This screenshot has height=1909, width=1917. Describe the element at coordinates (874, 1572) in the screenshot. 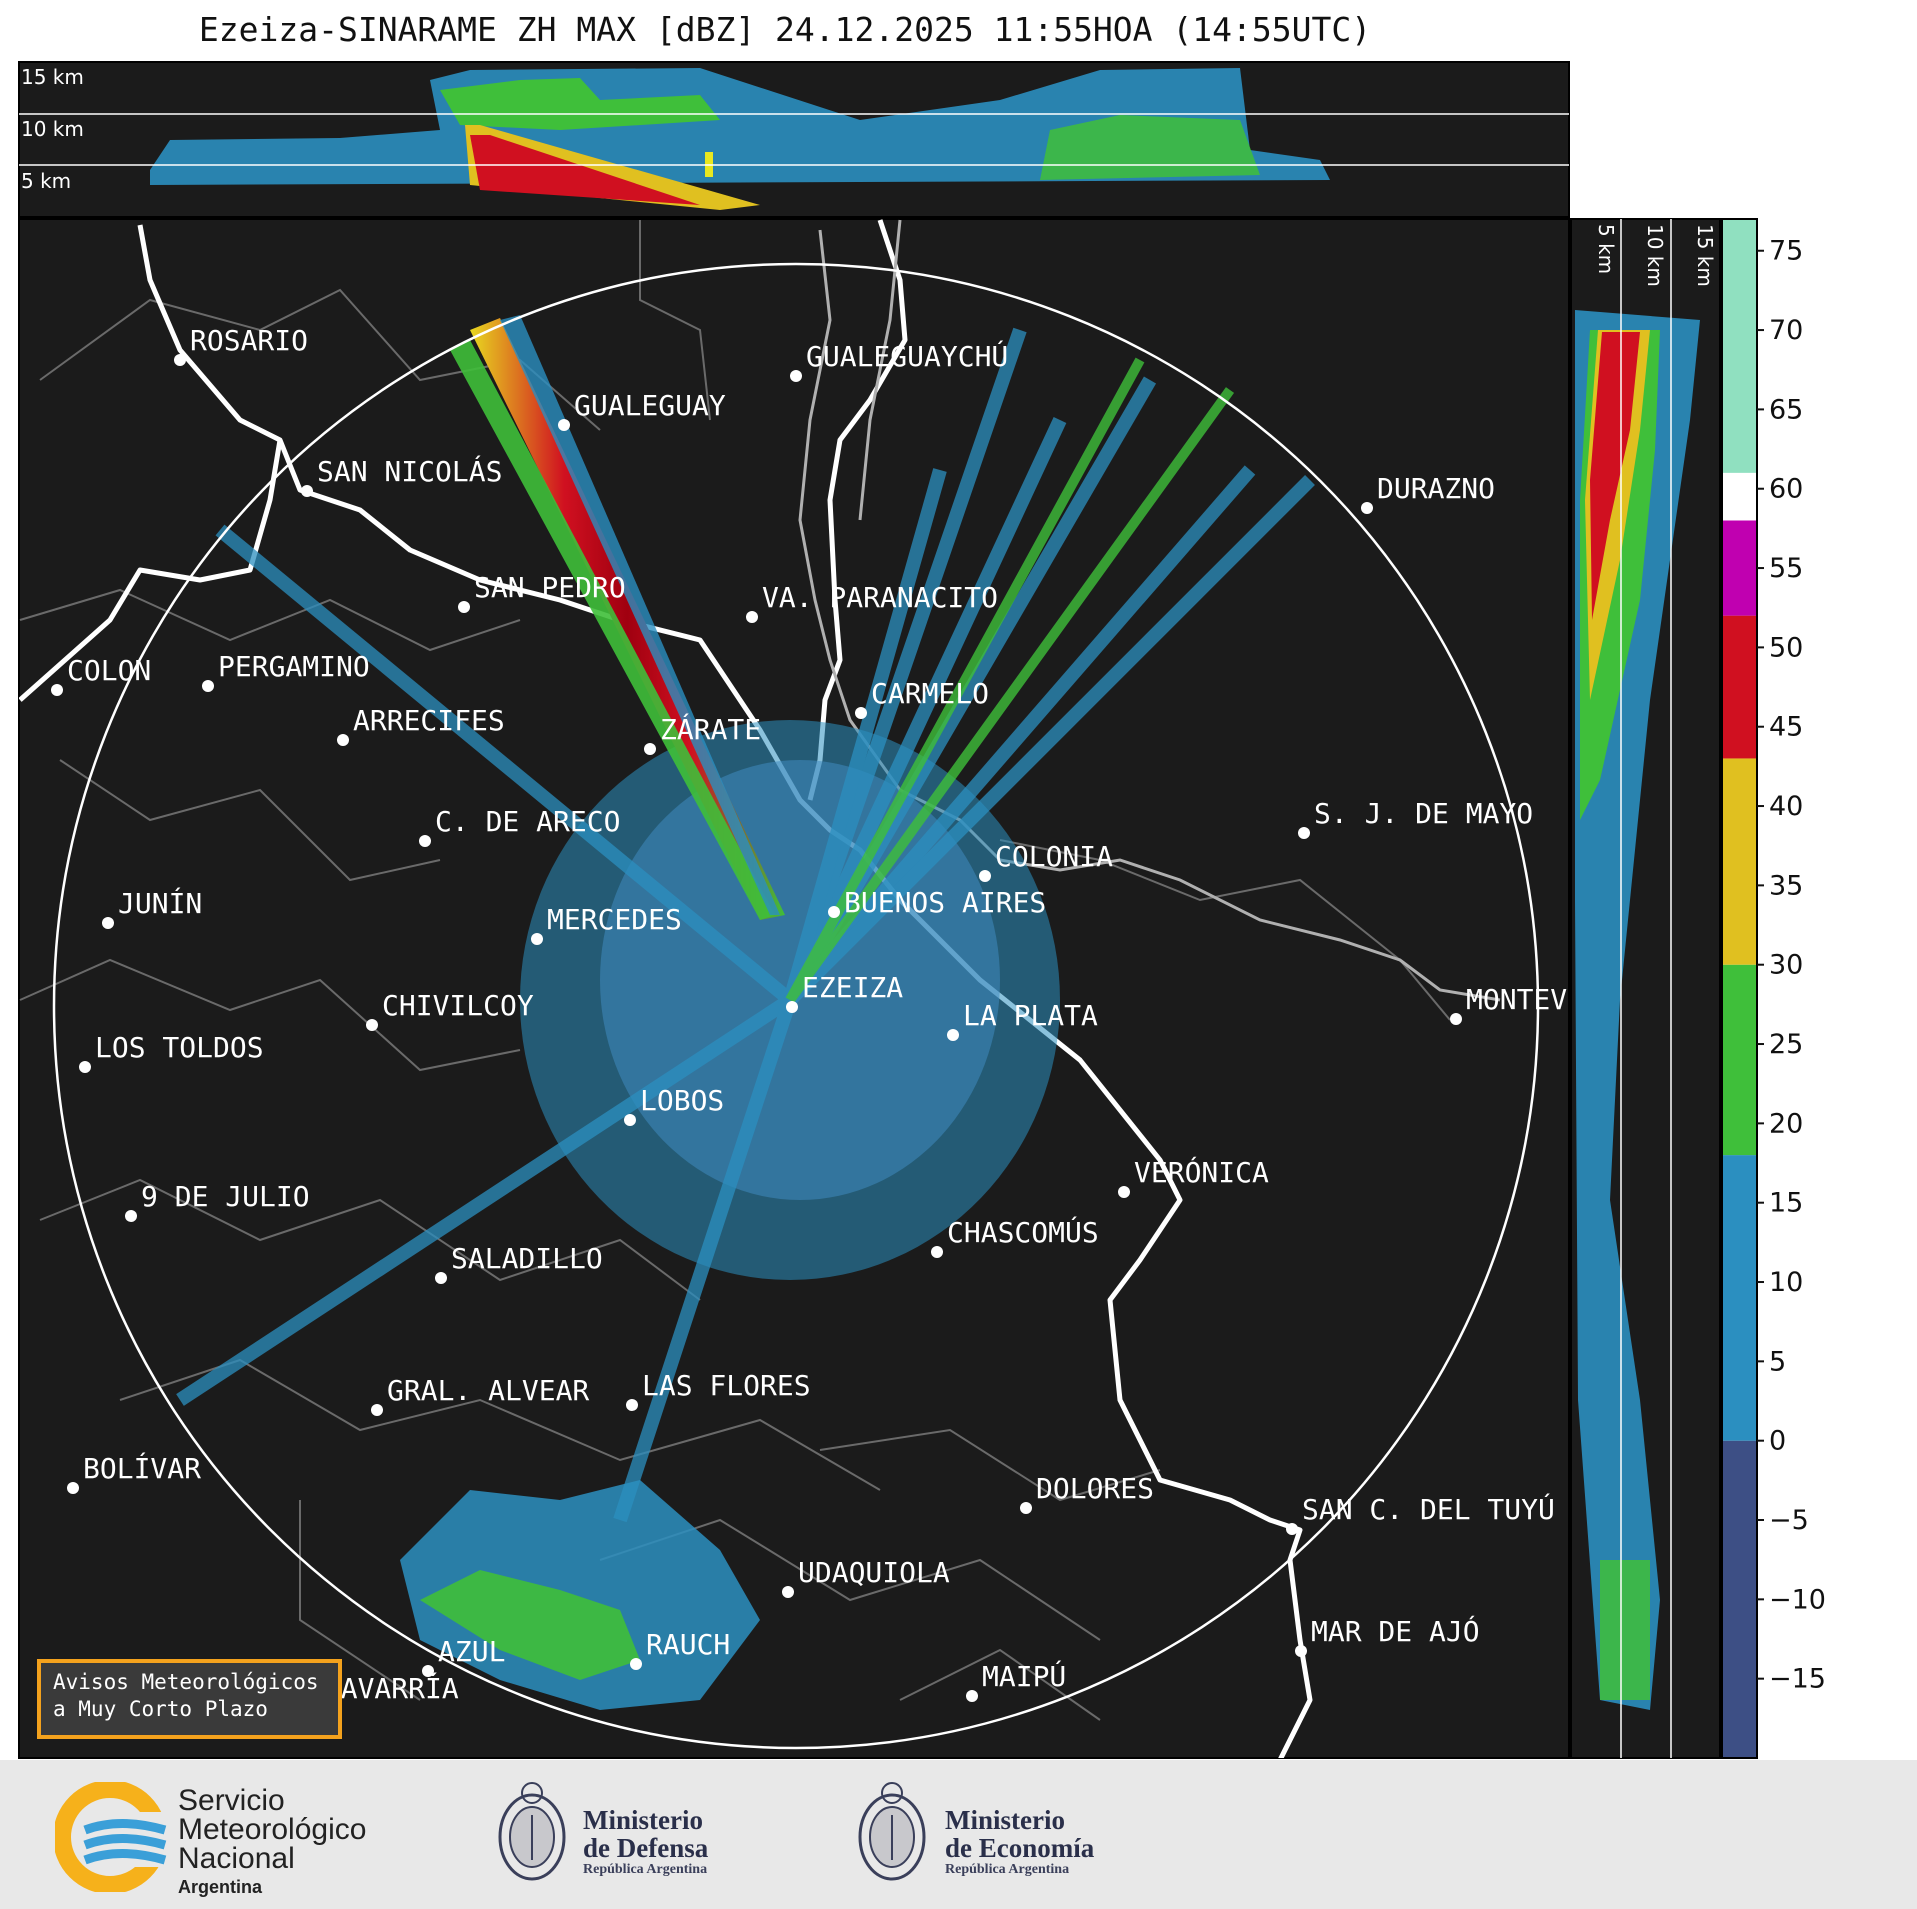

I see `city-label: UDAQUIOLA` at that location.